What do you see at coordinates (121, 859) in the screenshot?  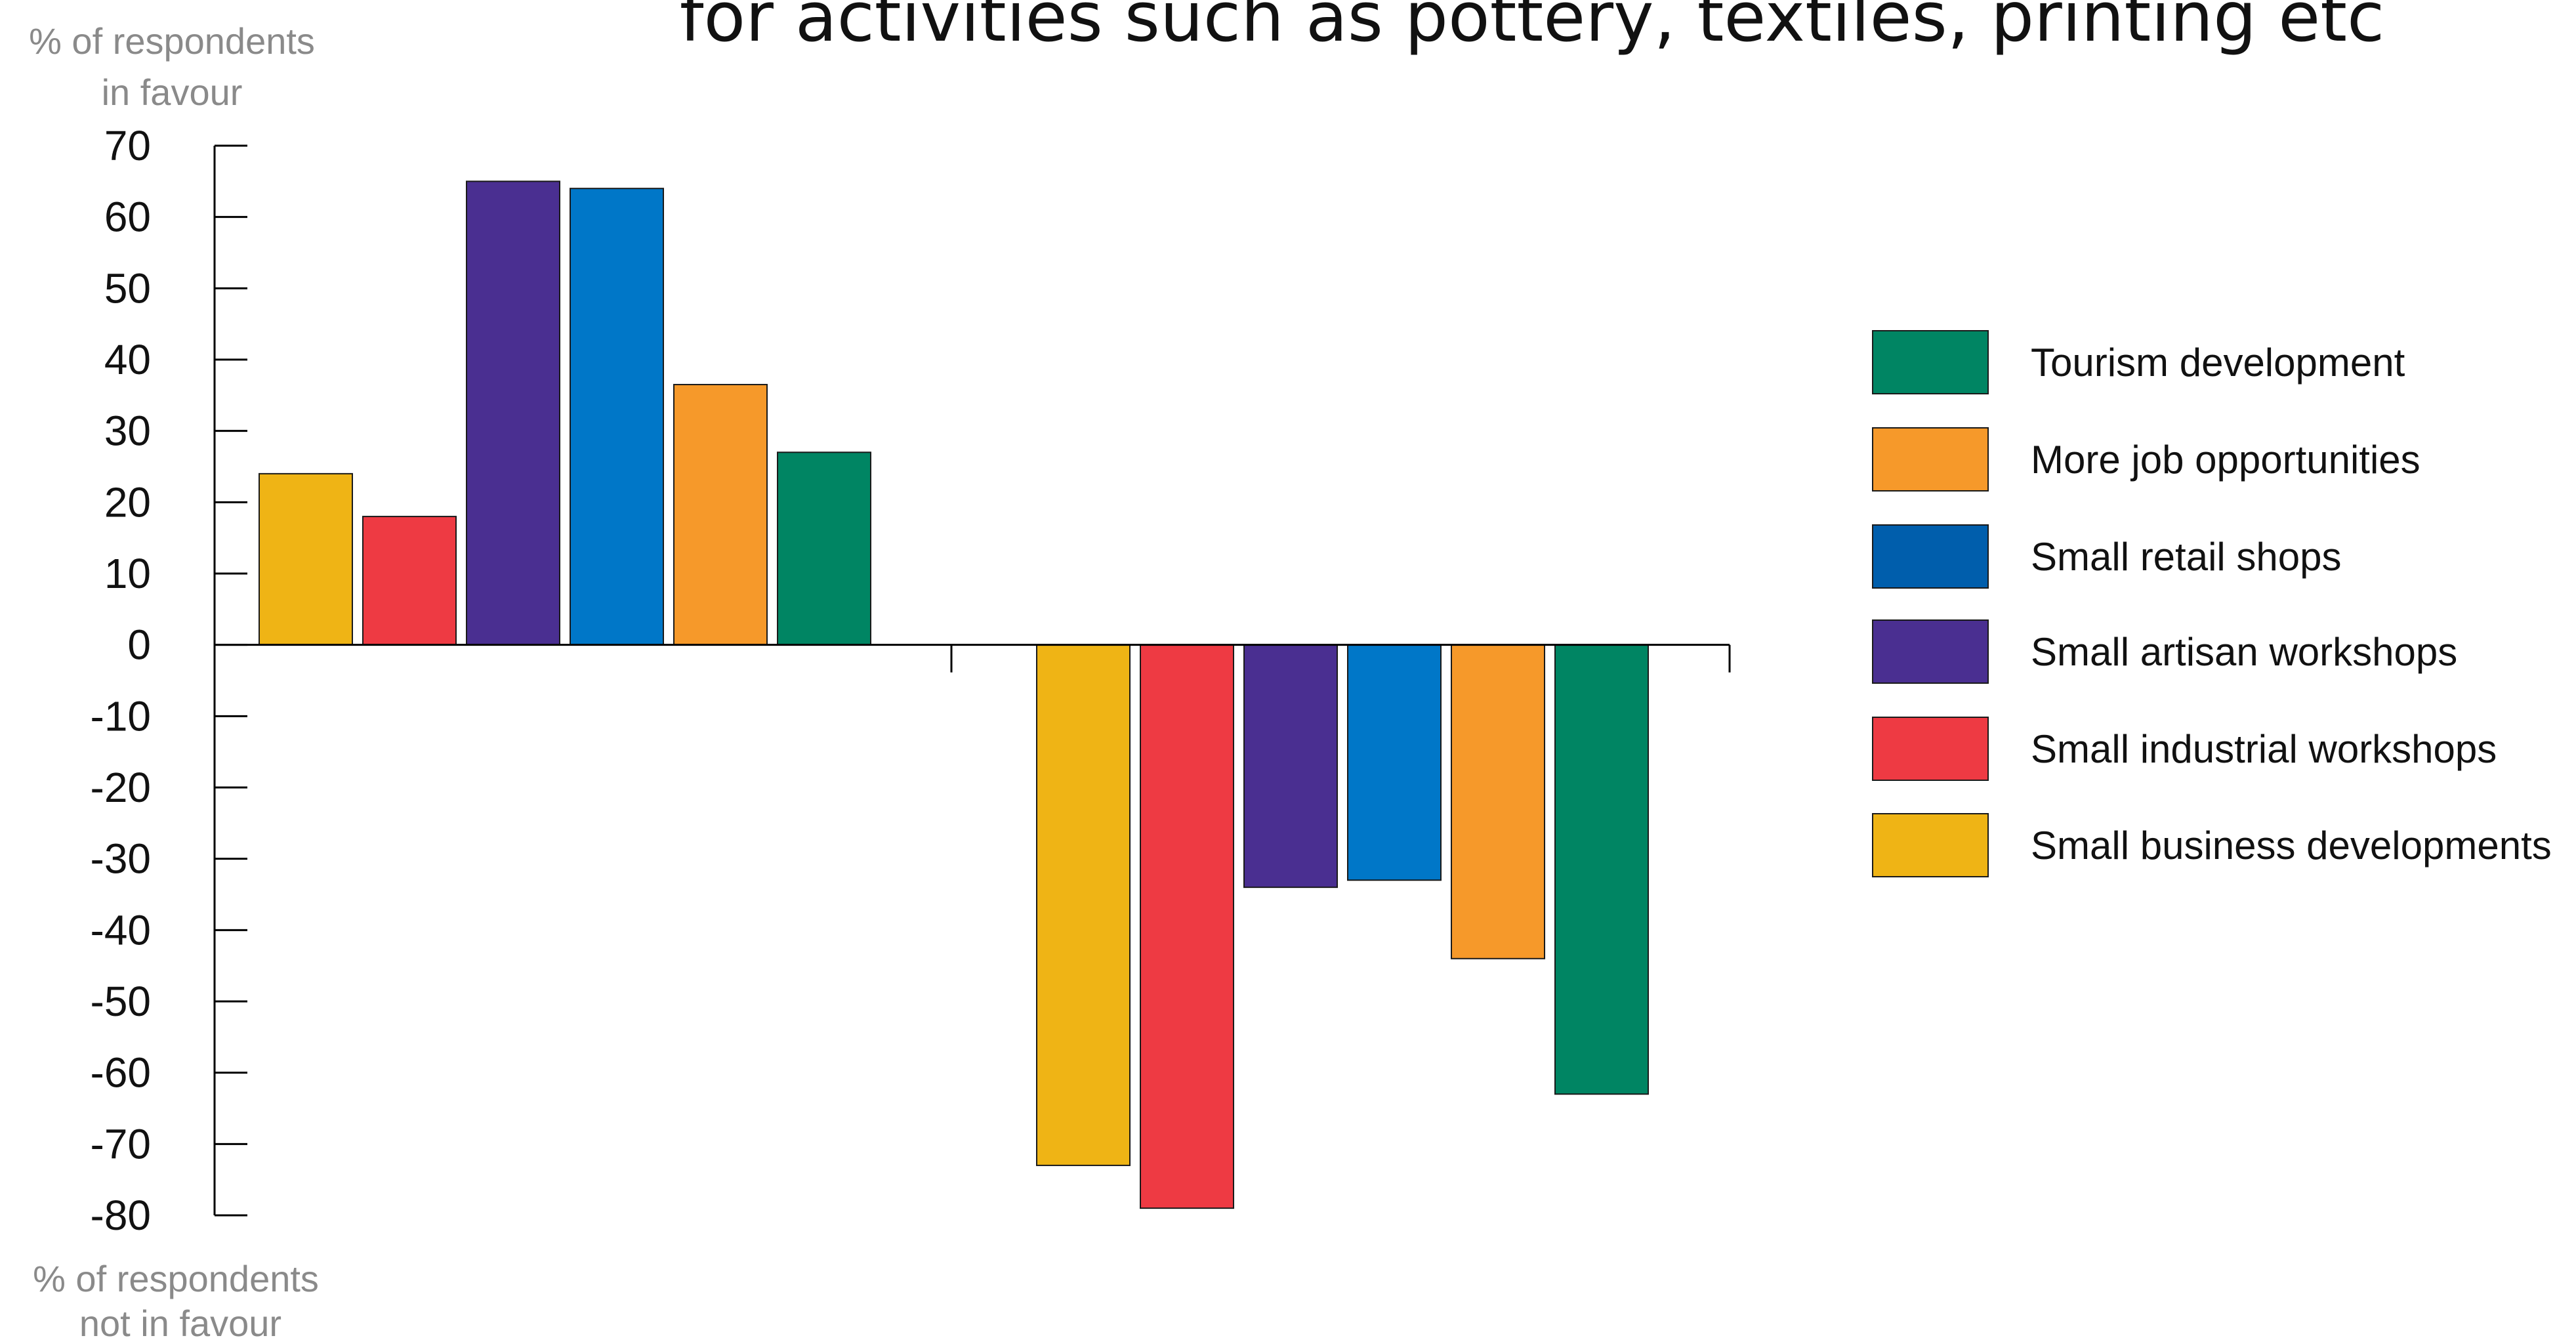 I see `y-tick-label: -30` at bounding box center [121, 859].